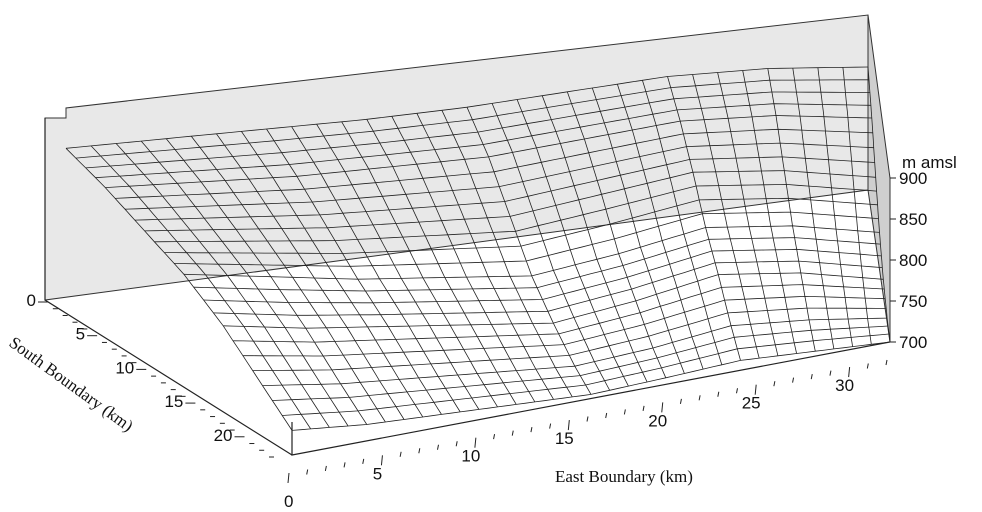  What do you see at coordinates (913, 178) in the screenshot?
I see `z-tick-label: 900` at bounding box center [913, 178].